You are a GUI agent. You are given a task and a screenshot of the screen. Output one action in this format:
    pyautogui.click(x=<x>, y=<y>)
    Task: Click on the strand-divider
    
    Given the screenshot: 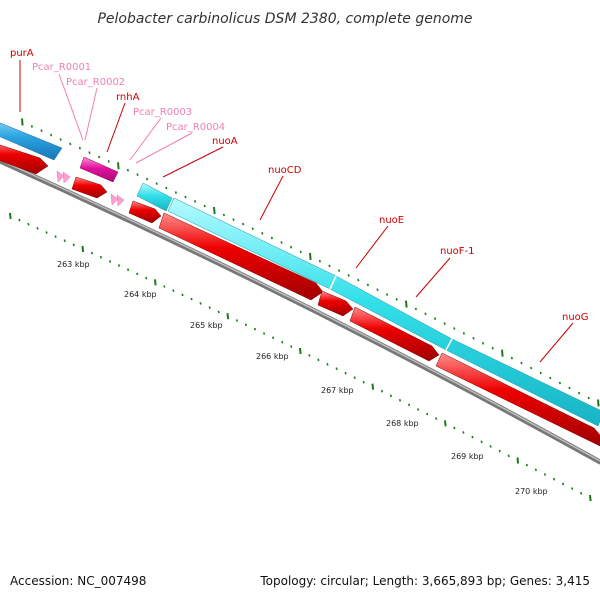 What is the action you would take?
    pyautogui.click(x=391, y=313)
    